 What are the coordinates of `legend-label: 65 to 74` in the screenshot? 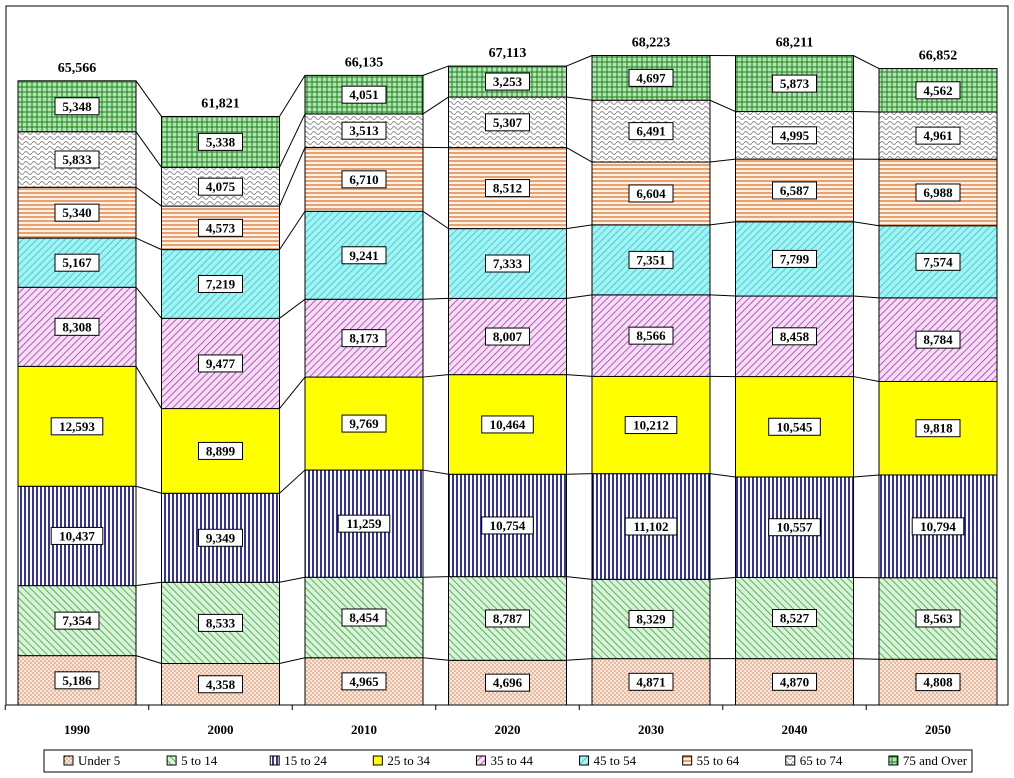 It's located at (821, 760).